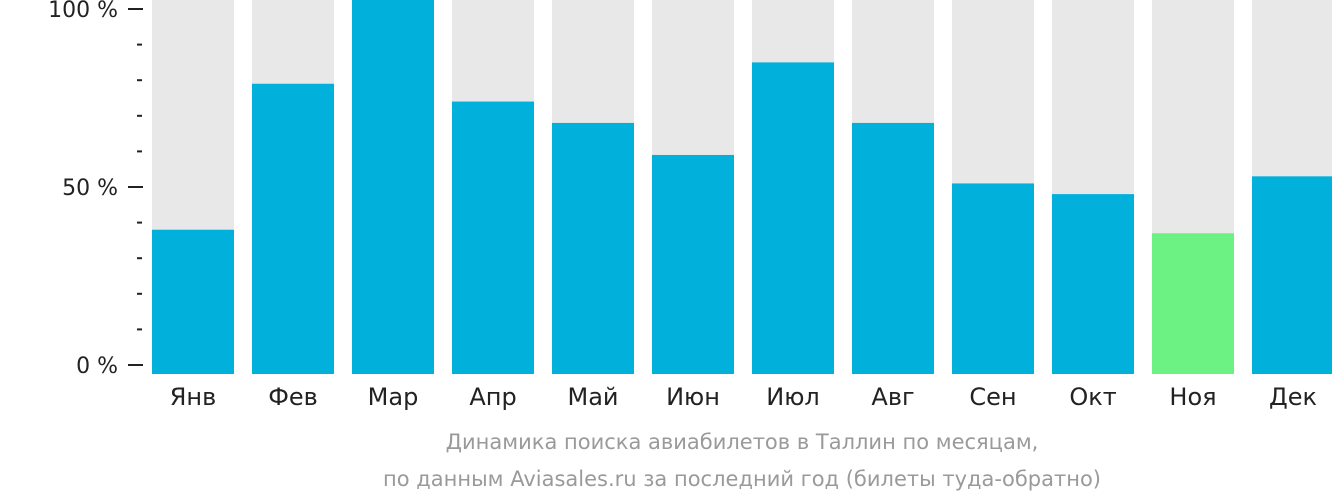 Image resolution: width=1332 pixels, height=502 pixels. Describe the element at coordinates (83, 11) in the screenshot. I see `y-tick-label-2: 100 %` at that location.